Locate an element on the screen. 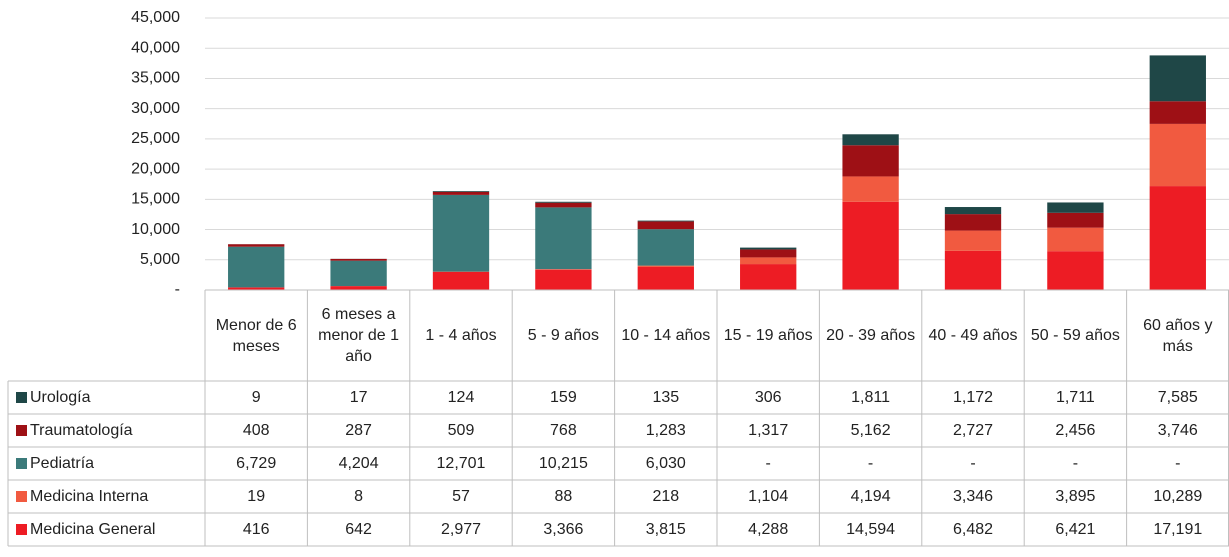 This screenshot has height=557, width=1229. data-cell: 4,194 is located at coordinates (870, 496).